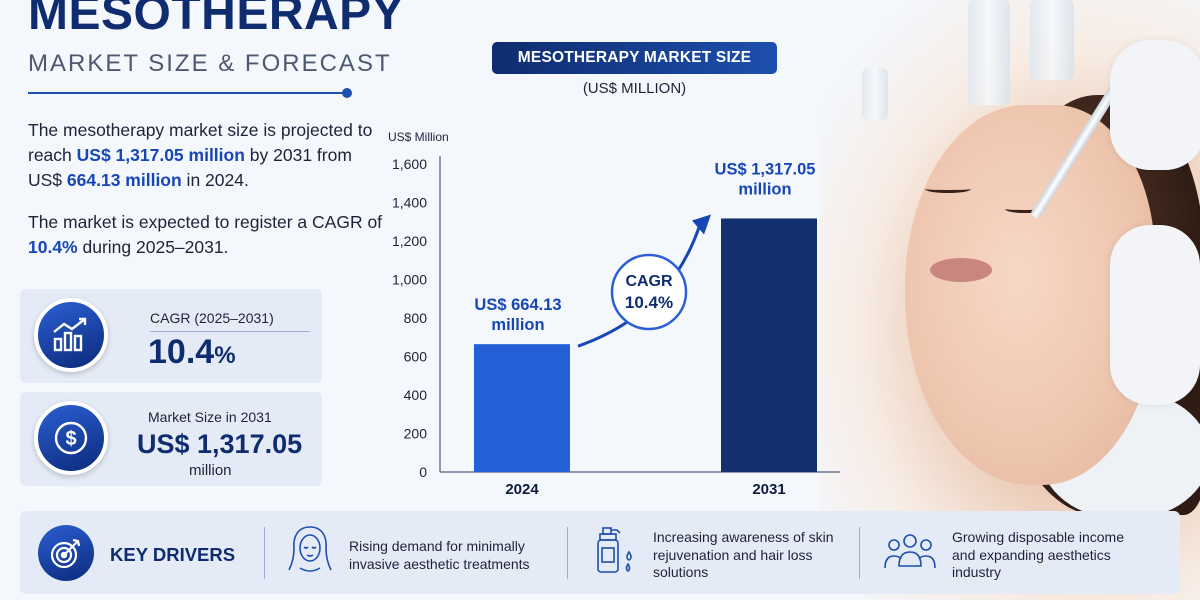 The image size is (1200, 600). Describe the element at coordinates (418, 137) in the screenshot. I see `y-axis-label: US$ Million` at that location.